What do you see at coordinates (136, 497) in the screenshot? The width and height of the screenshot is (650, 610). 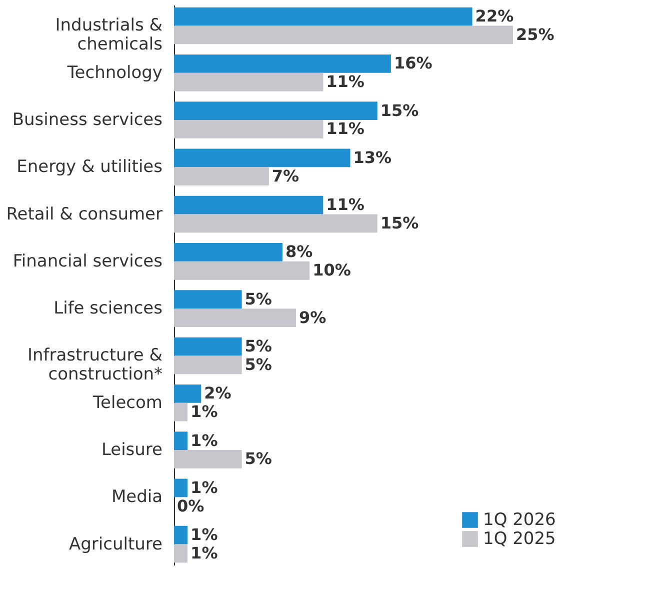 I see `y-tick-label: Media` at bounding box center [136, 497].